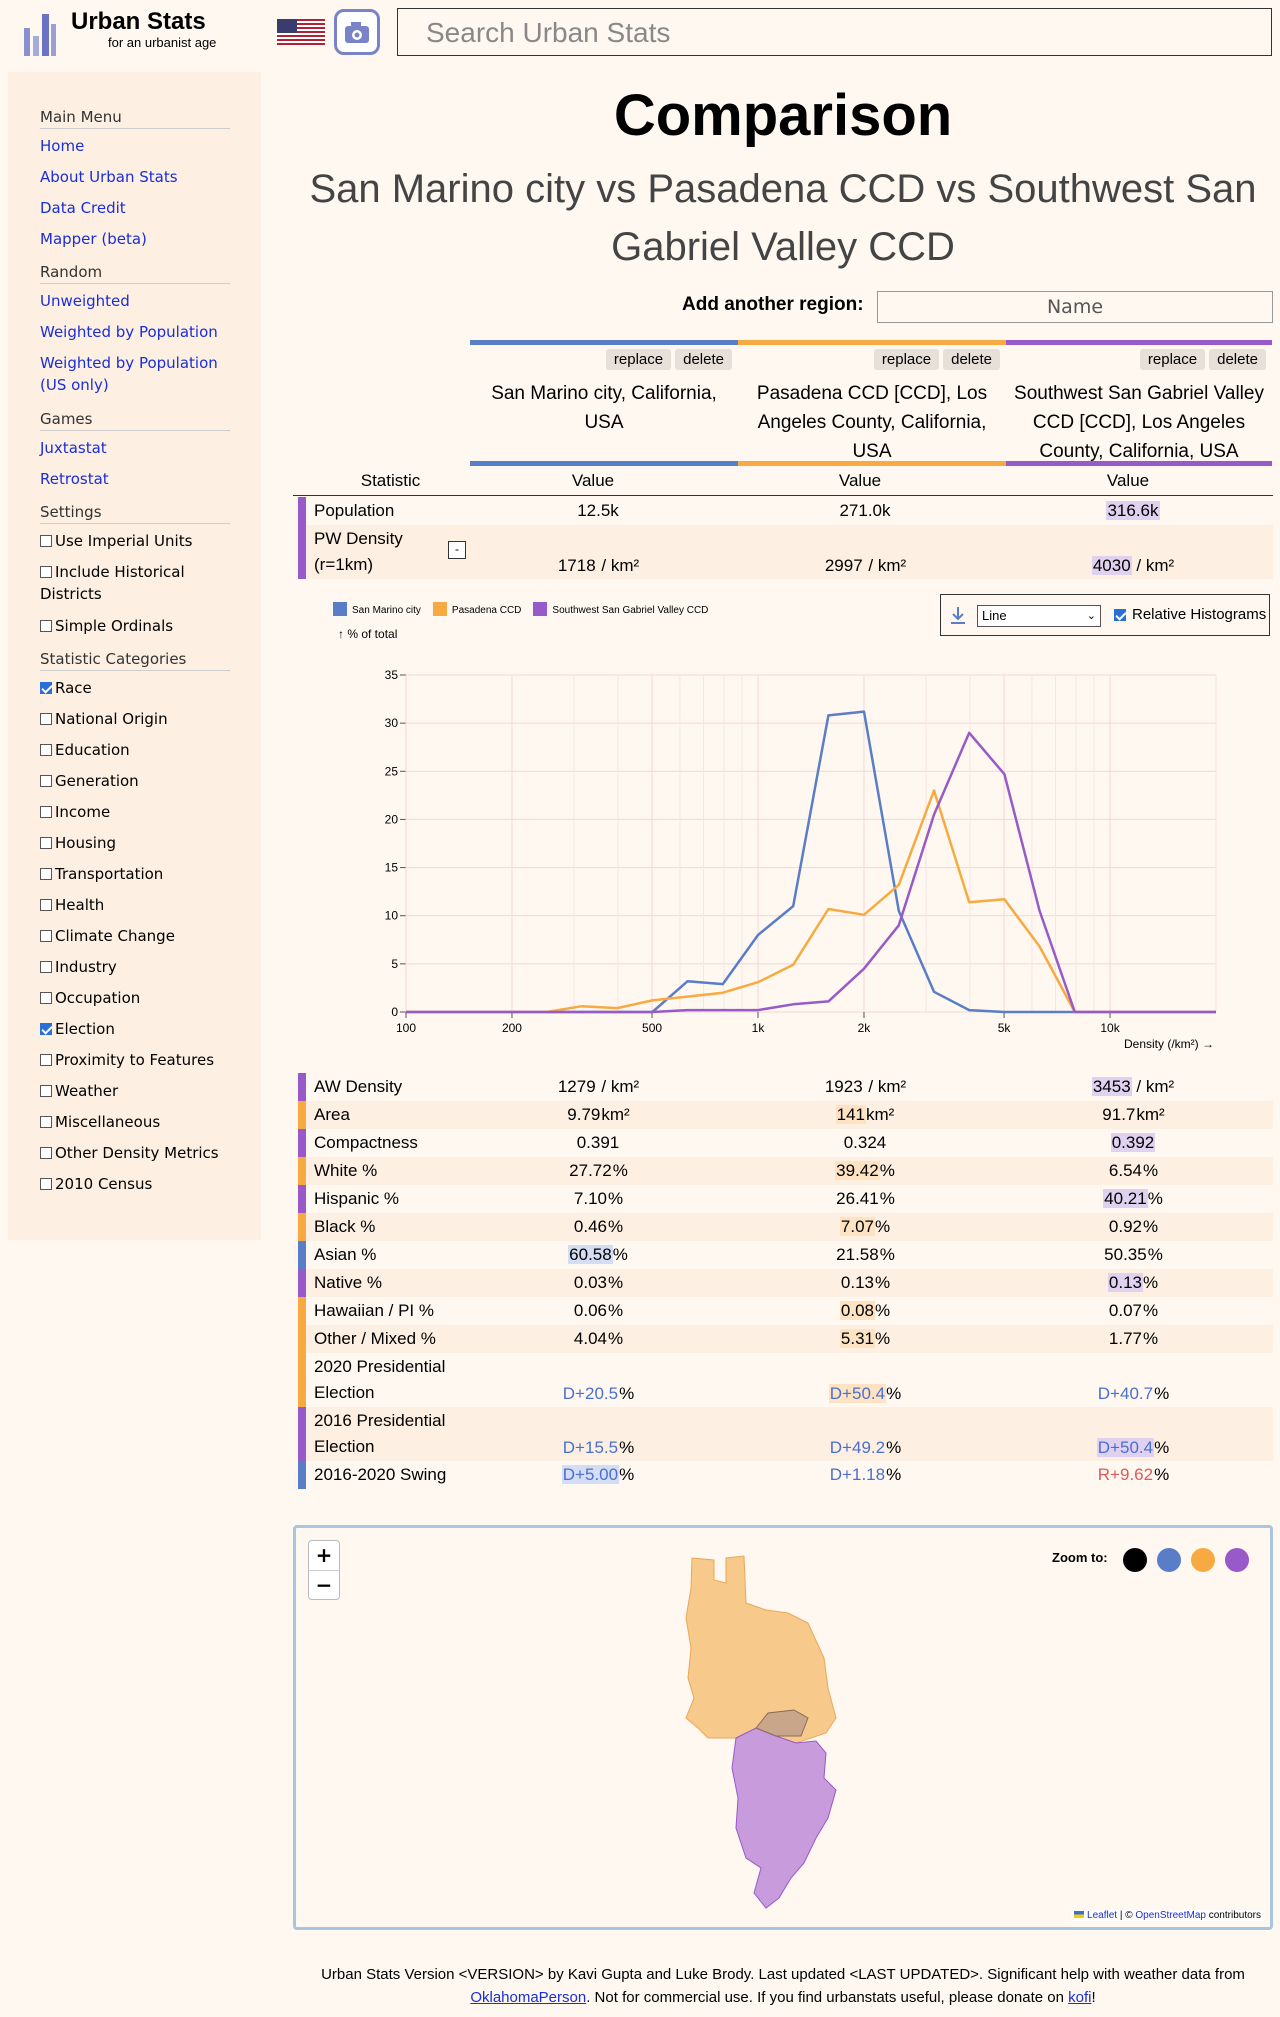 This screenshot has width=1280, height=2017. Describe the element at coordinates (46, 905) in the screenshot. I see `category-health-checkbox` at that location.